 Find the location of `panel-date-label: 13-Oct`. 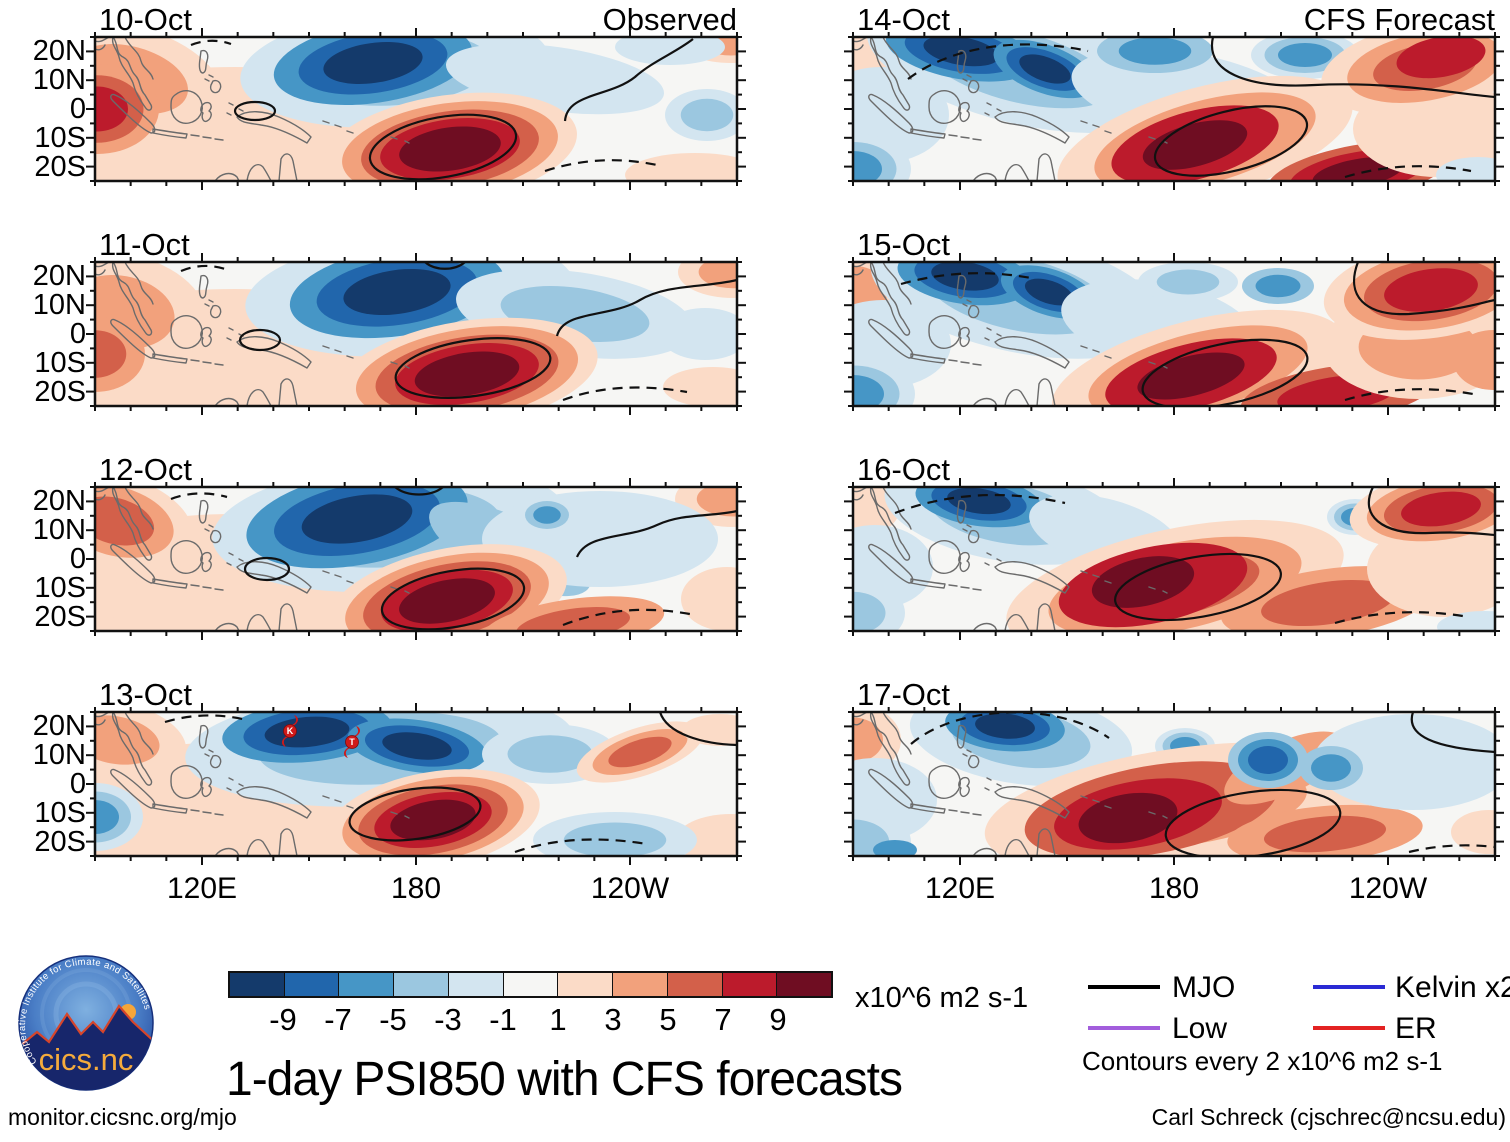

panel-date-label: 13-Oct is located at coordinates (146, 694).